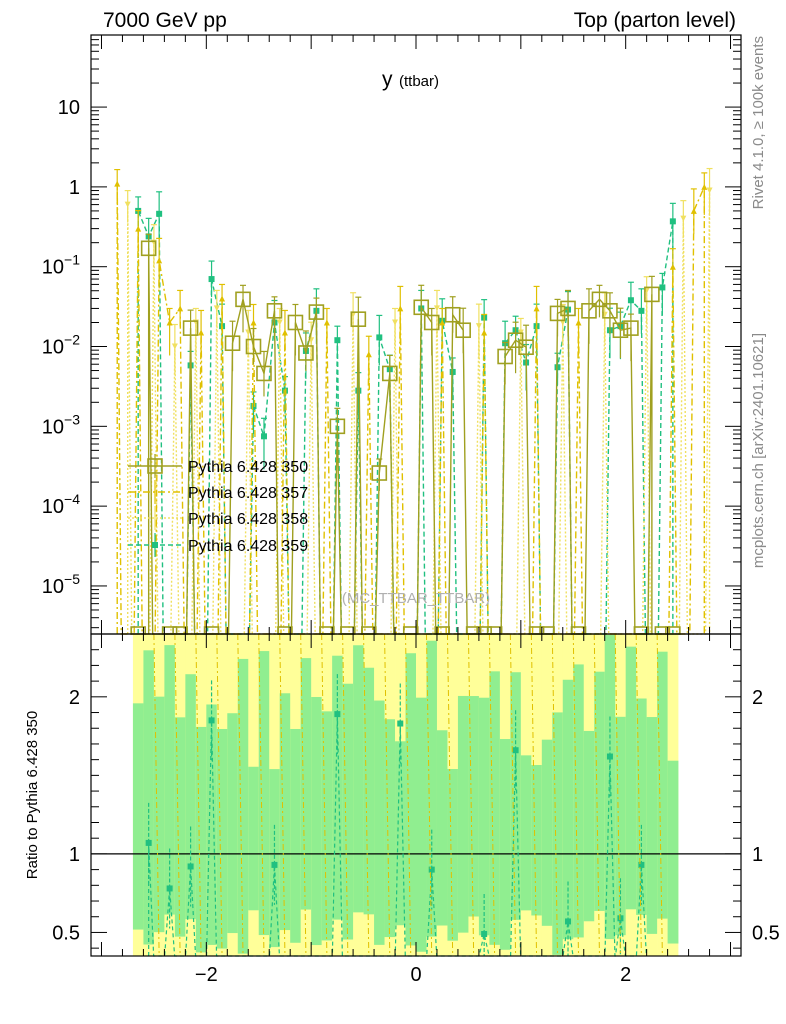 The width and height of the screenshot is (786, 1024). Describe the element at coordinates (74, 855) in the screenshot. I see `ratio-y-tick-label: 1` at that location.